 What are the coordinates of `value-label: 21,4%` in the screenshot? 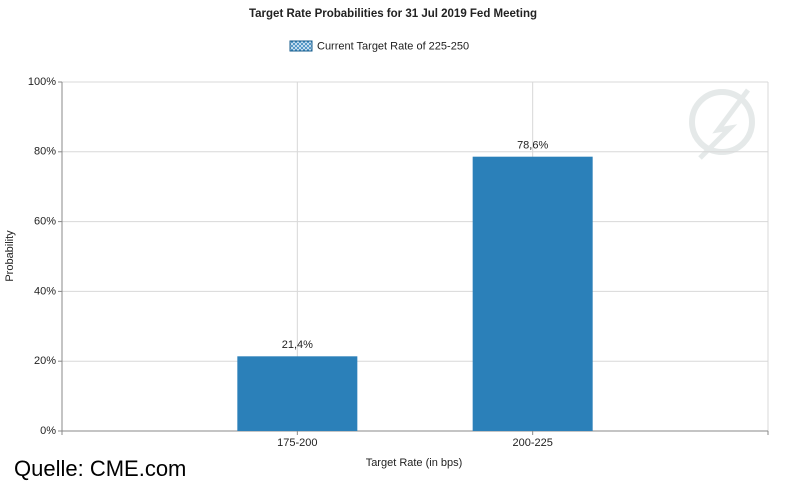 It's located at (297, 345).